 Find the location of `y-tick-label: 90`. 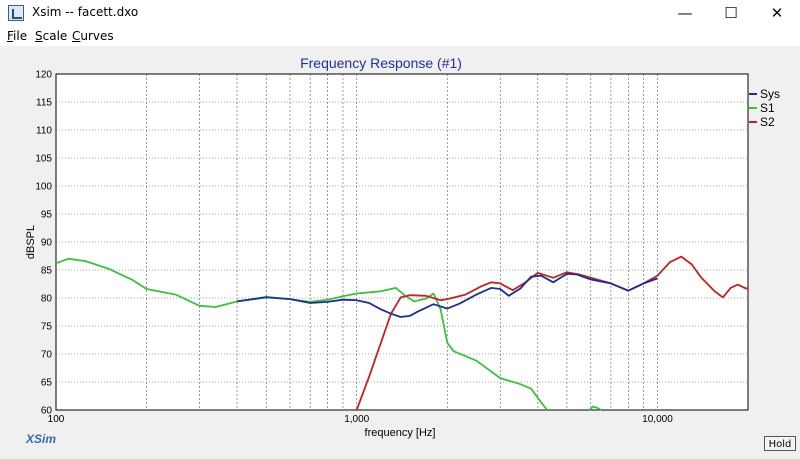

y-tick-label: 90 is located at coordinates (47, 243).